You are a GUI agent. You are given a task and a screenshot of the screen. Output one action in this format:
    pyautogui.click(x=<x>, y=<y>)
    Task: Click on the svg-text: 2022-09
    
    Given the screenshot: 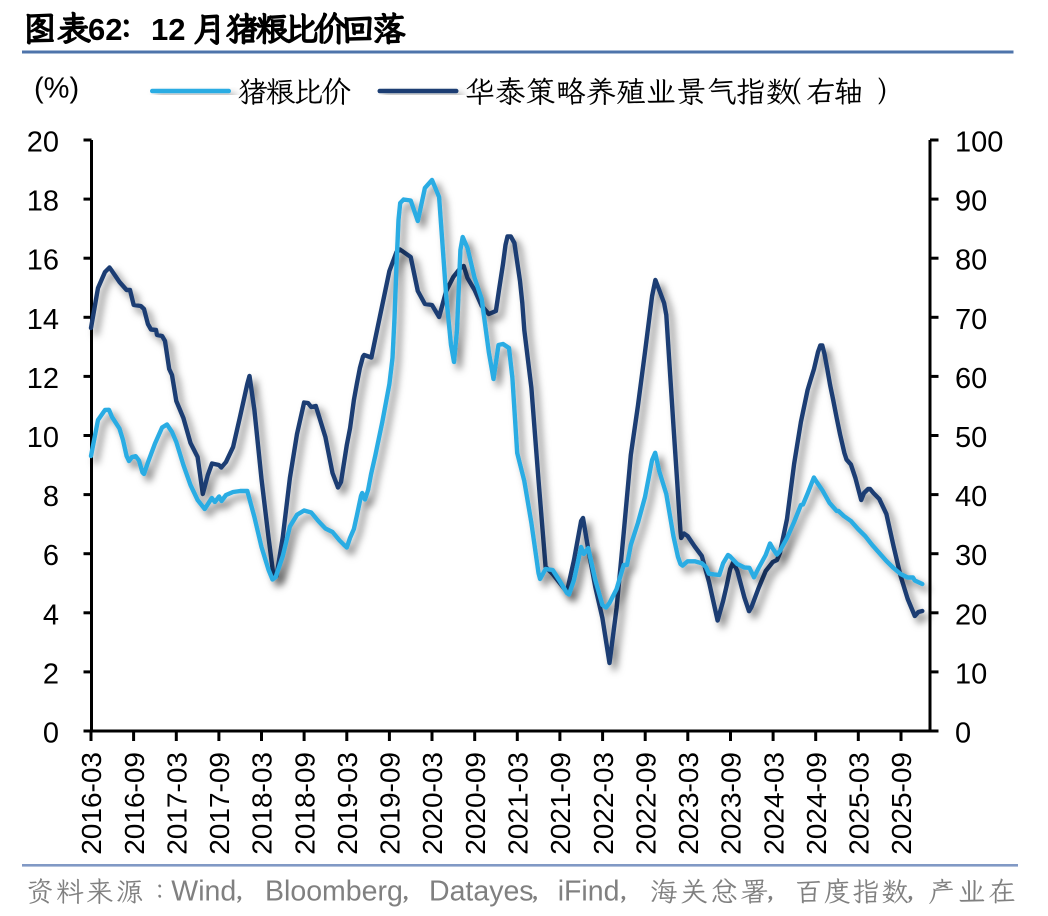 What is the action you would take?
    pyautogui.click(x=645, y=803)
    